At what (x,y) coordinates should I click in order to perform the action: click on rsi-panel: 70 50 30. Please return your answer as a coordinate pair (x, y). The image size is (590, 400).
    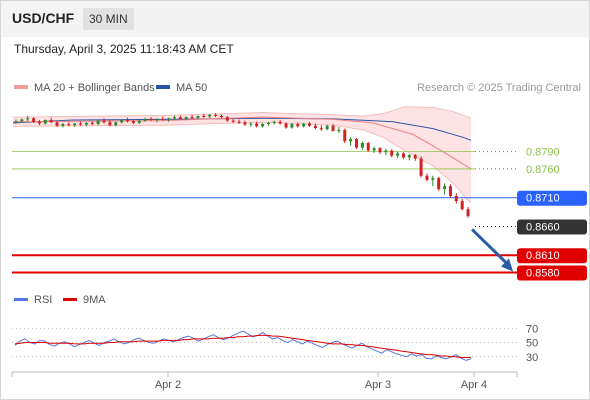
    Looking at the image, I should click on (275, 343).